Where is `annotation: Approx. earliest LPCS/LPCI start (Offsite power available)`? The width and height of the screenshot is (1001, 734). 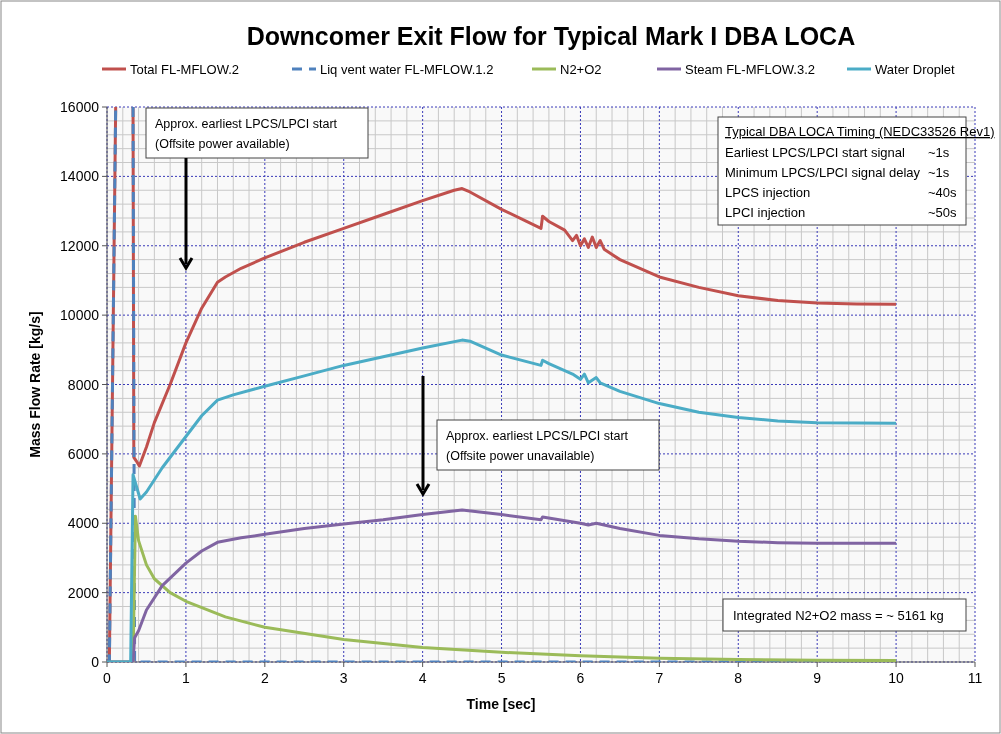 annotation: Approx. earliest LPCS/LPCI start (Offsite power available) is located at coordinates (246, 134).